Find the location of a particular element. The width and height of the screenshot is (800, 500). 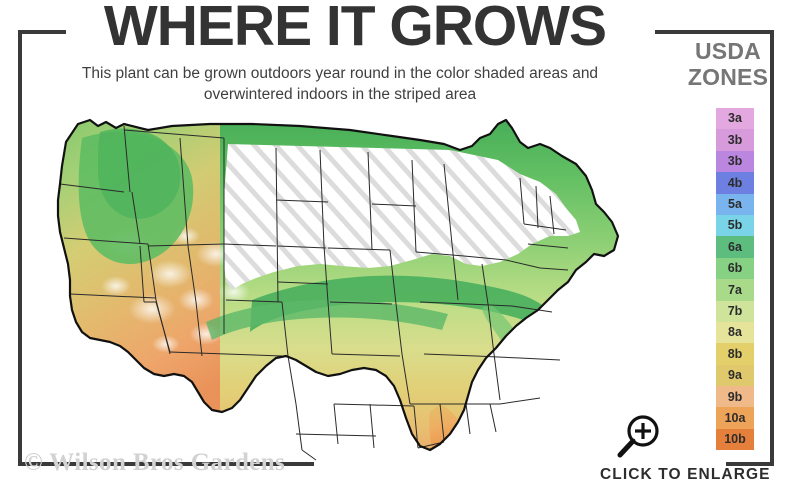

usda-zone-swatch-10b: 10b is located at coordinates (735, 439).